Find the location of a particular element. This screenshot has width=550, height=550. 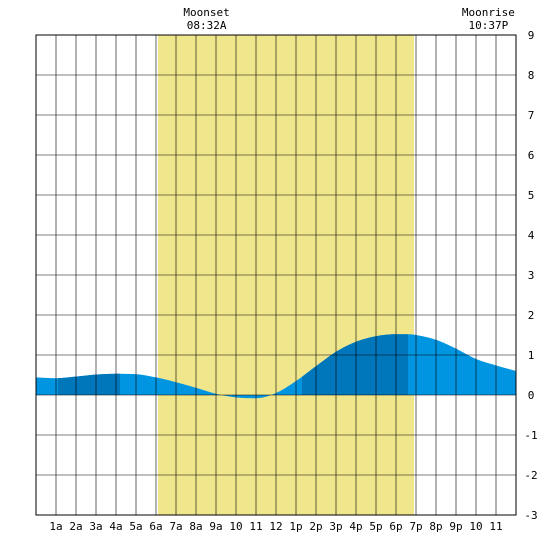

y-tick-label: 6 is located at coordinates (531, 155).